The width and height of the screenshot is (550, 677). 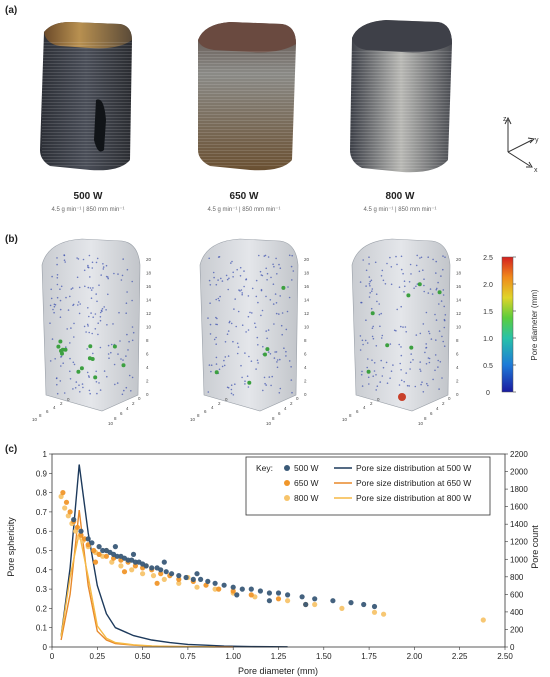 What do you see at coordinates (188, 656) in the screenshot?
I see `x-tick-label: 0.75` at bounding box center [188, 656].